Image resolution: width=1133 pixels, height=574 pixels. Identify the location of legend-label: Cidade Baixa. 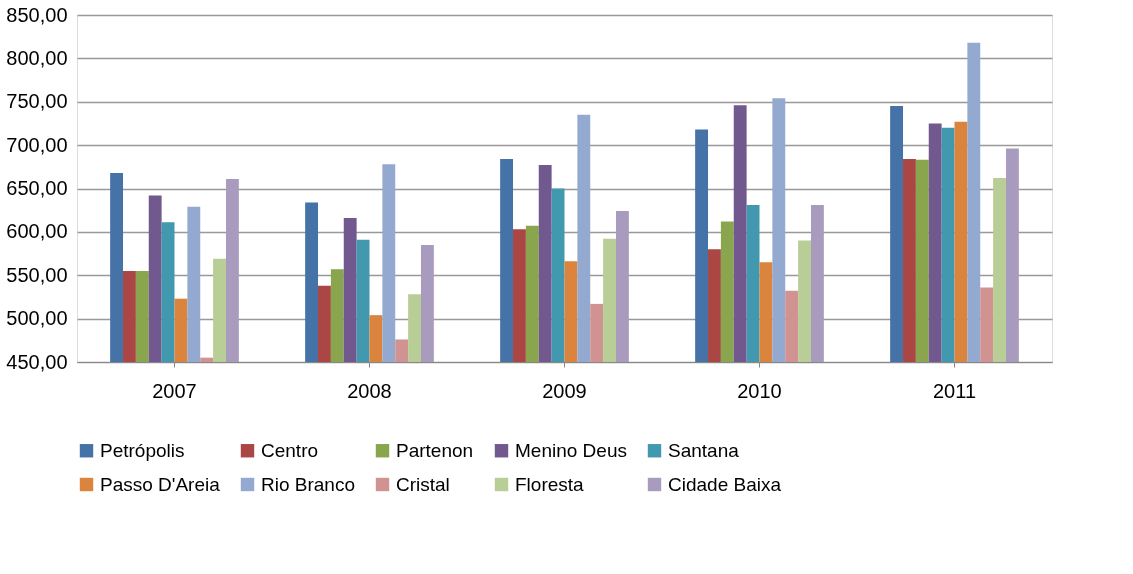
(725, 484).